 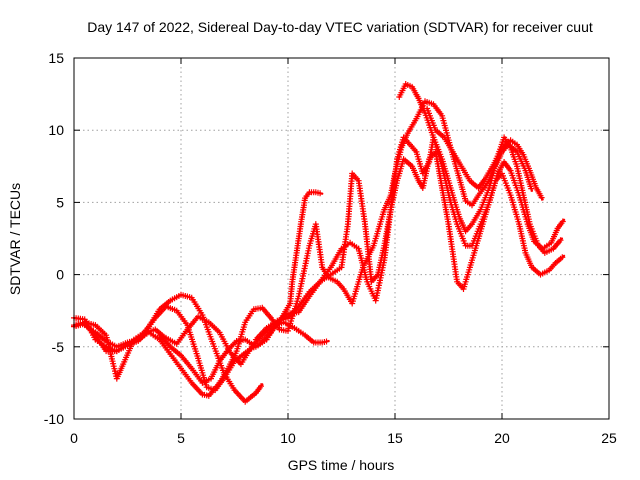 I want to click on x-tick-label: 0, so click(x=74, y=438).